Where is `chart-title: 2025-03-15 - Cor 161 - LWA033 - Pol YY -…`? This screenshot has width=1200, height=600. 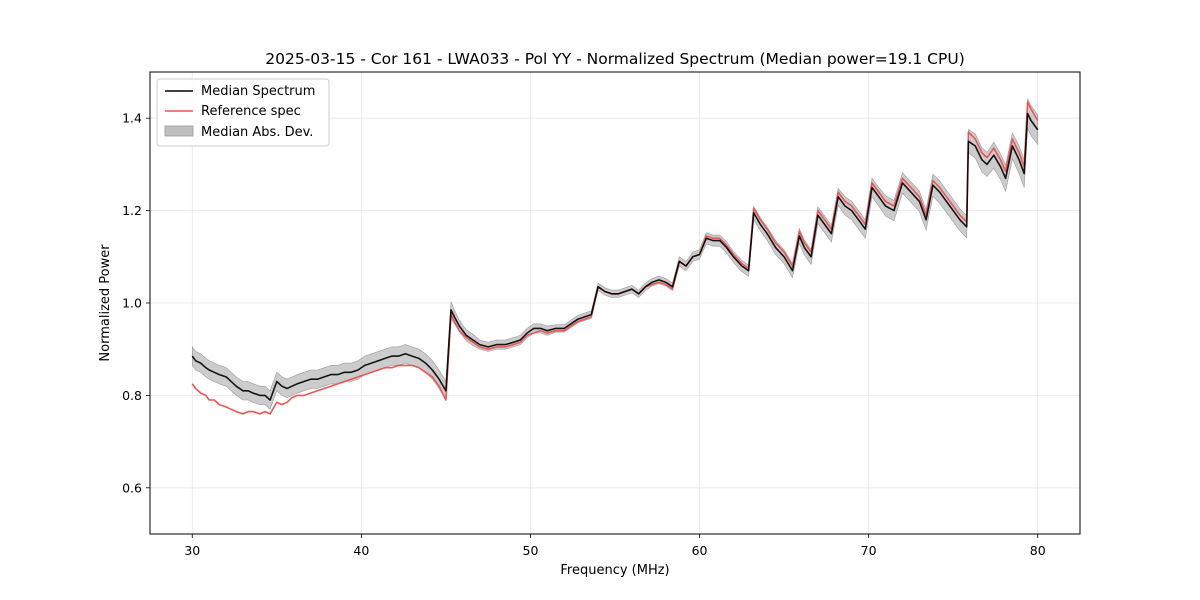 chart-title: 2025-03-15 - Cor 161 - LWA033 - Pol YY -… is located at coordinates (615, 59).